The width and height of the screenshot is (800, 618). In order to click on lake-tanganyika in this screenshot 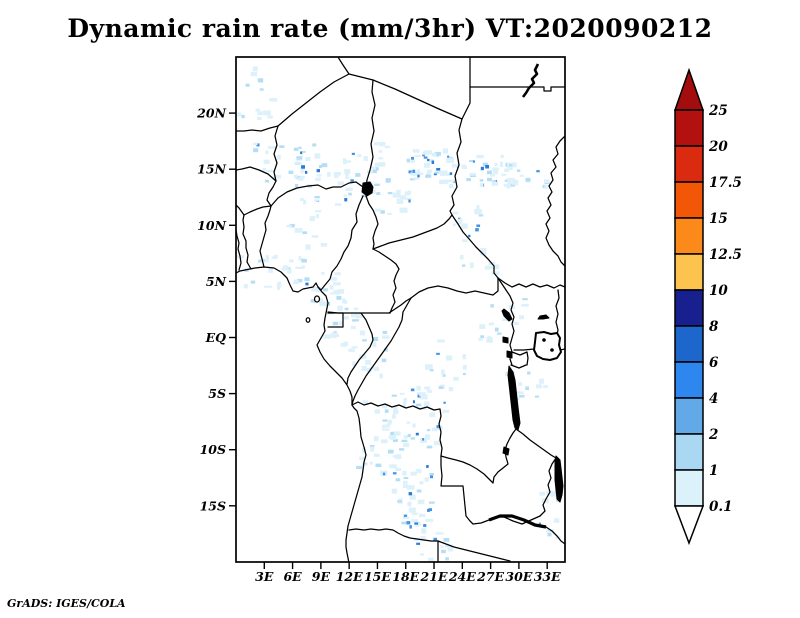, I will do `click(514, 398)`.